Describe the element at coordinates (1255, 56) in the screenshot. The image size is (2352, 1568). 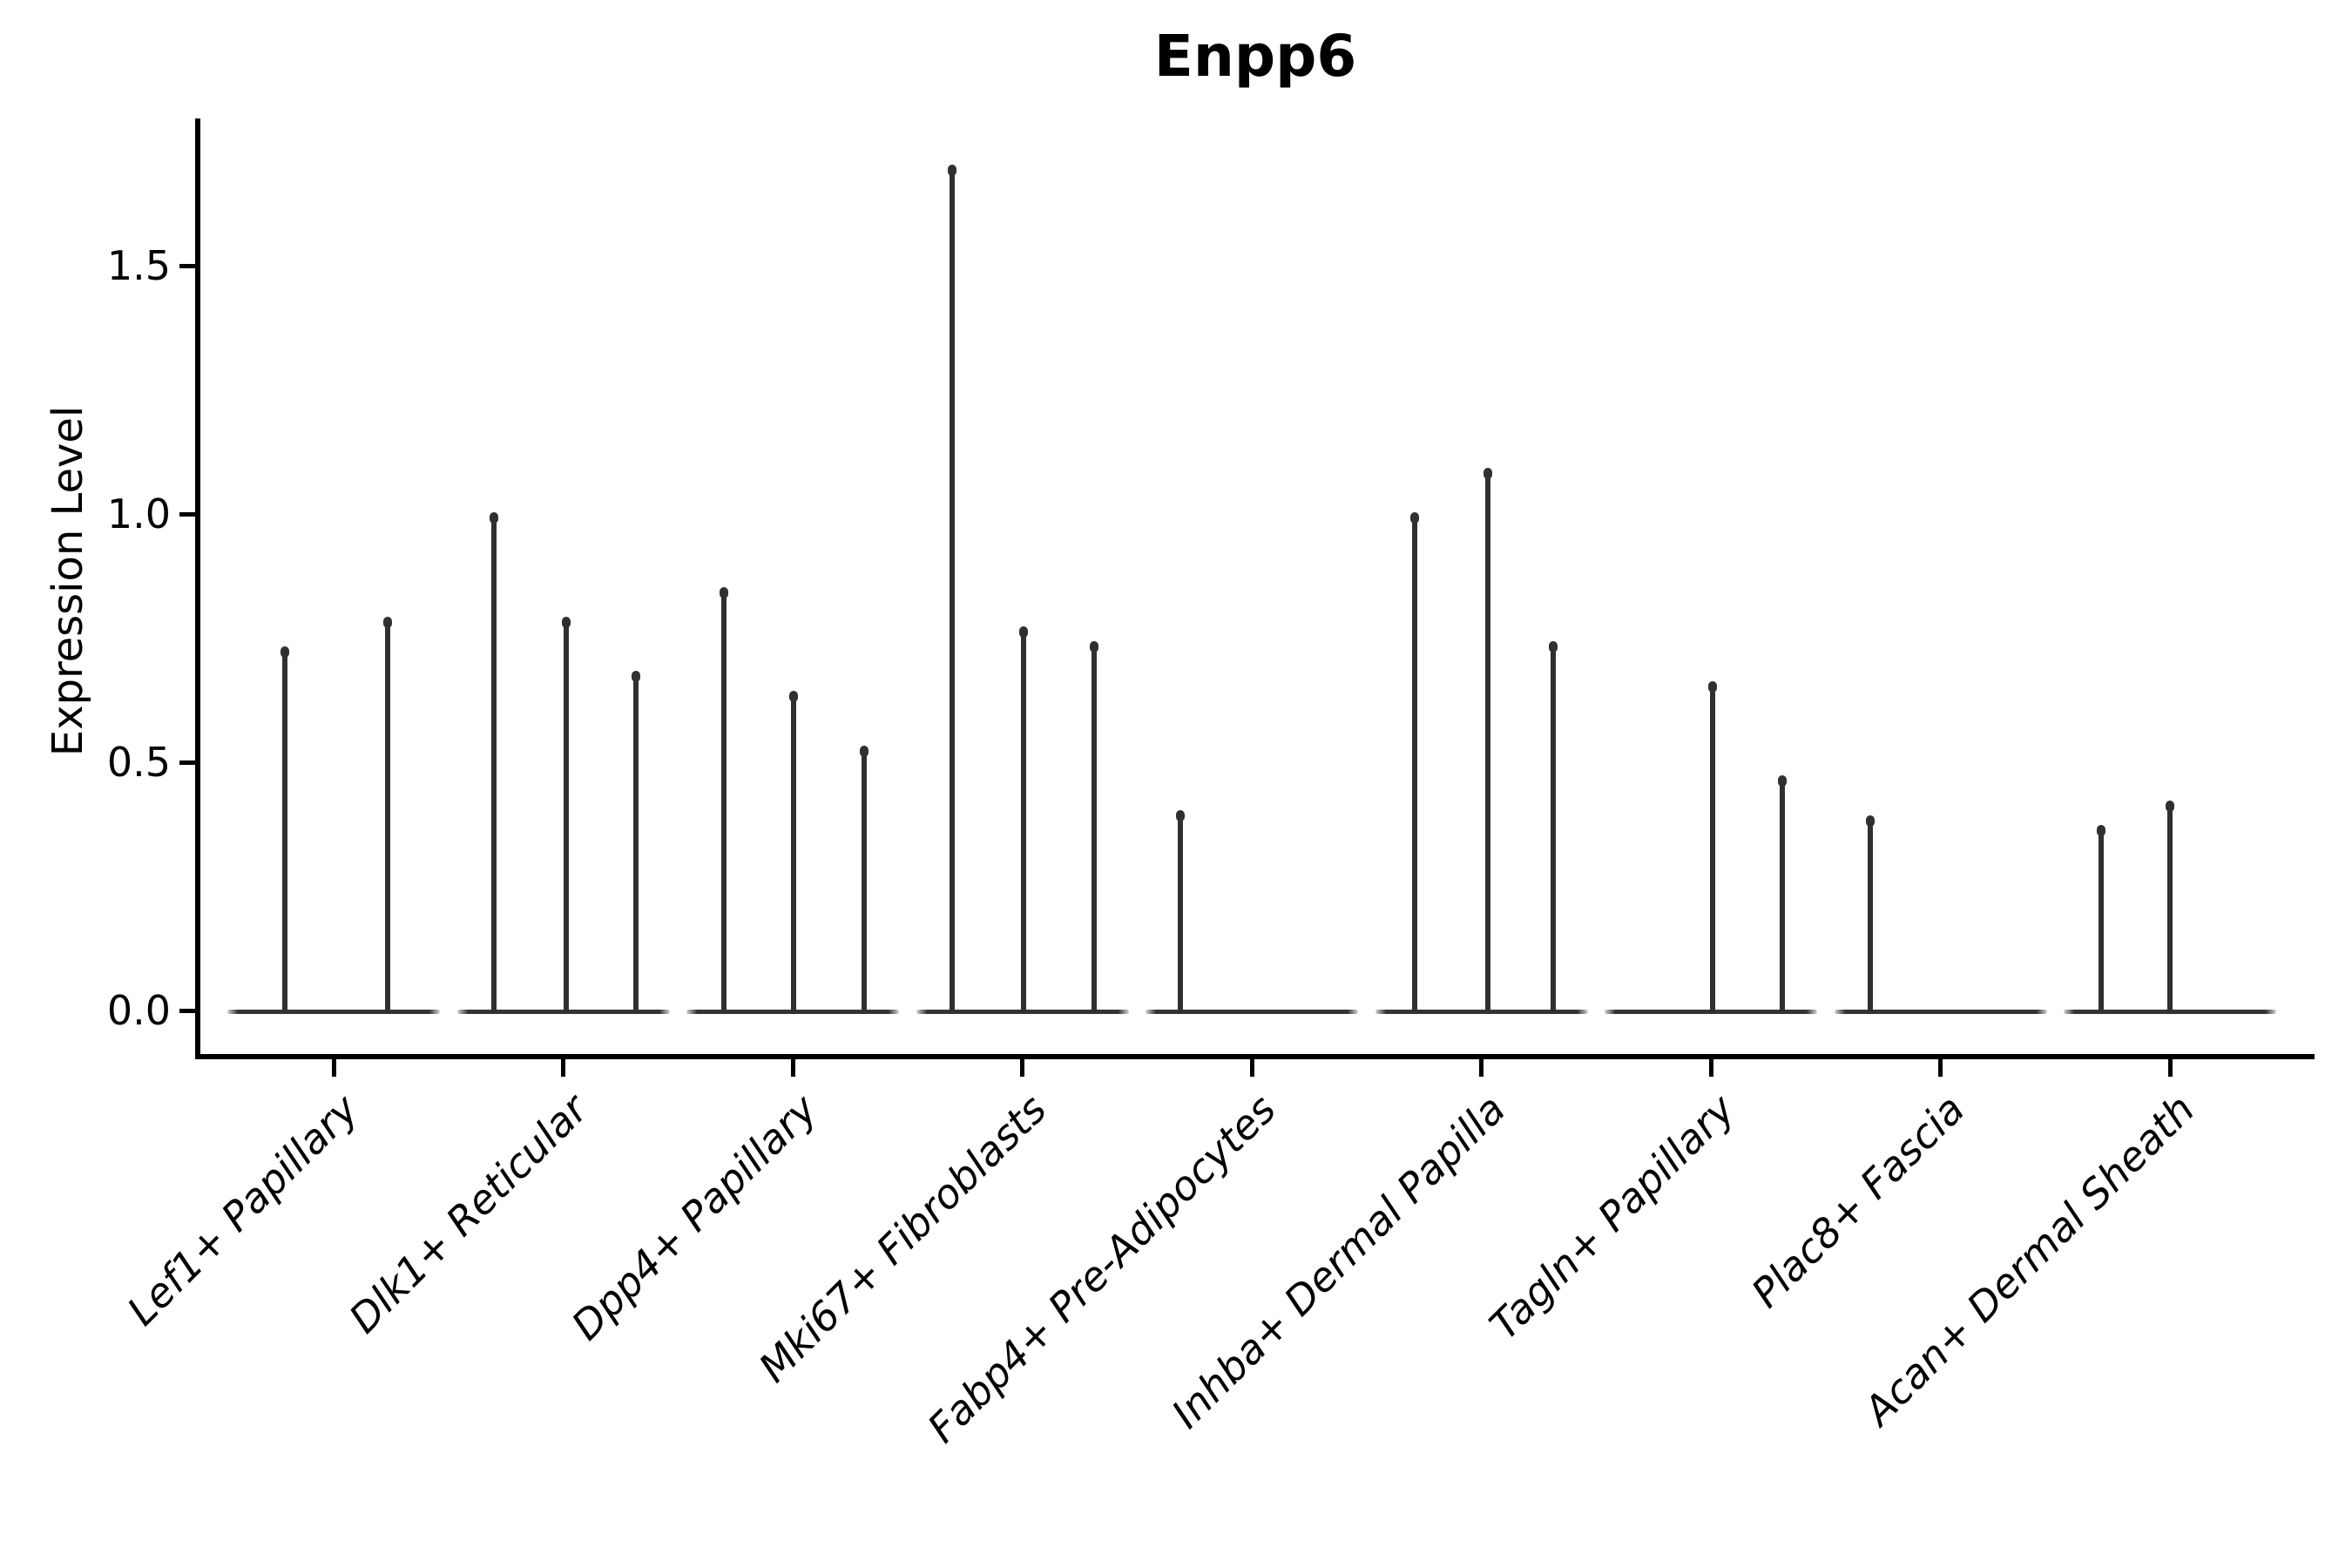
I see `chart-title: Enpp6` at that location.